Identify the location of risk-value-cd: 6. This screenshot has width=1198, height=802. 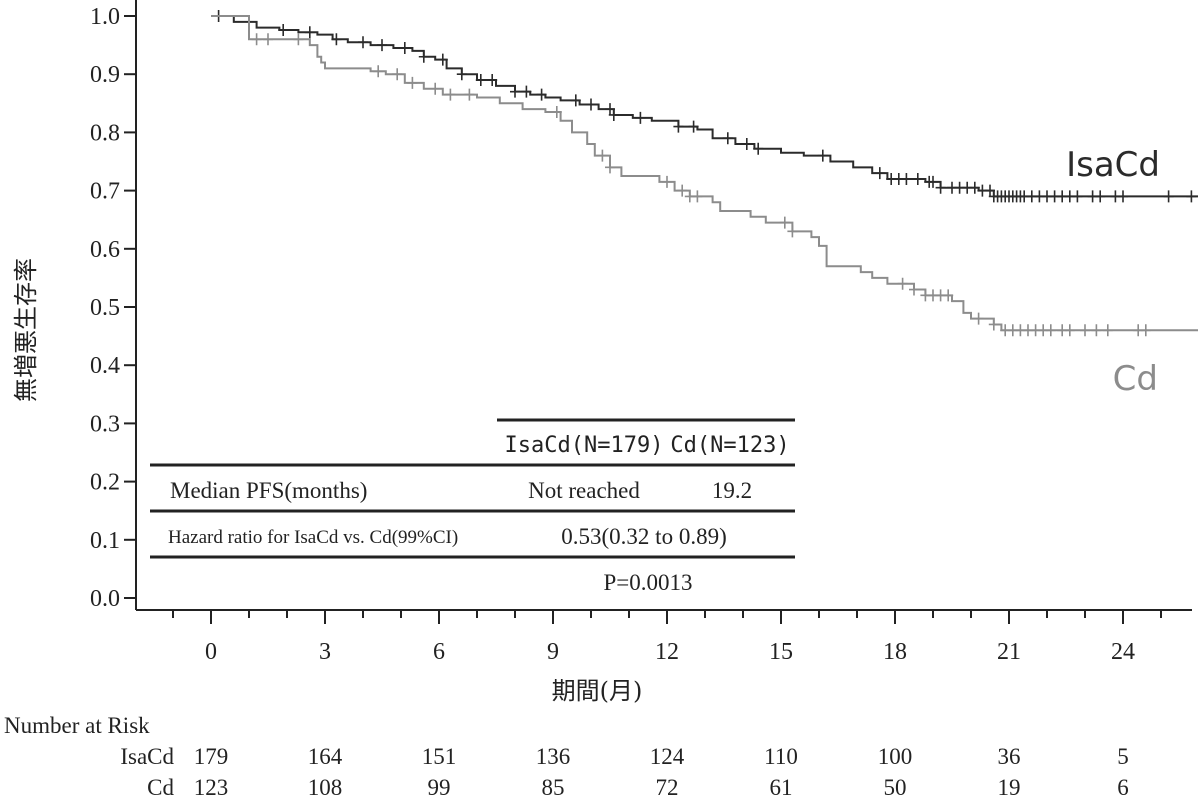
(1123, 787).